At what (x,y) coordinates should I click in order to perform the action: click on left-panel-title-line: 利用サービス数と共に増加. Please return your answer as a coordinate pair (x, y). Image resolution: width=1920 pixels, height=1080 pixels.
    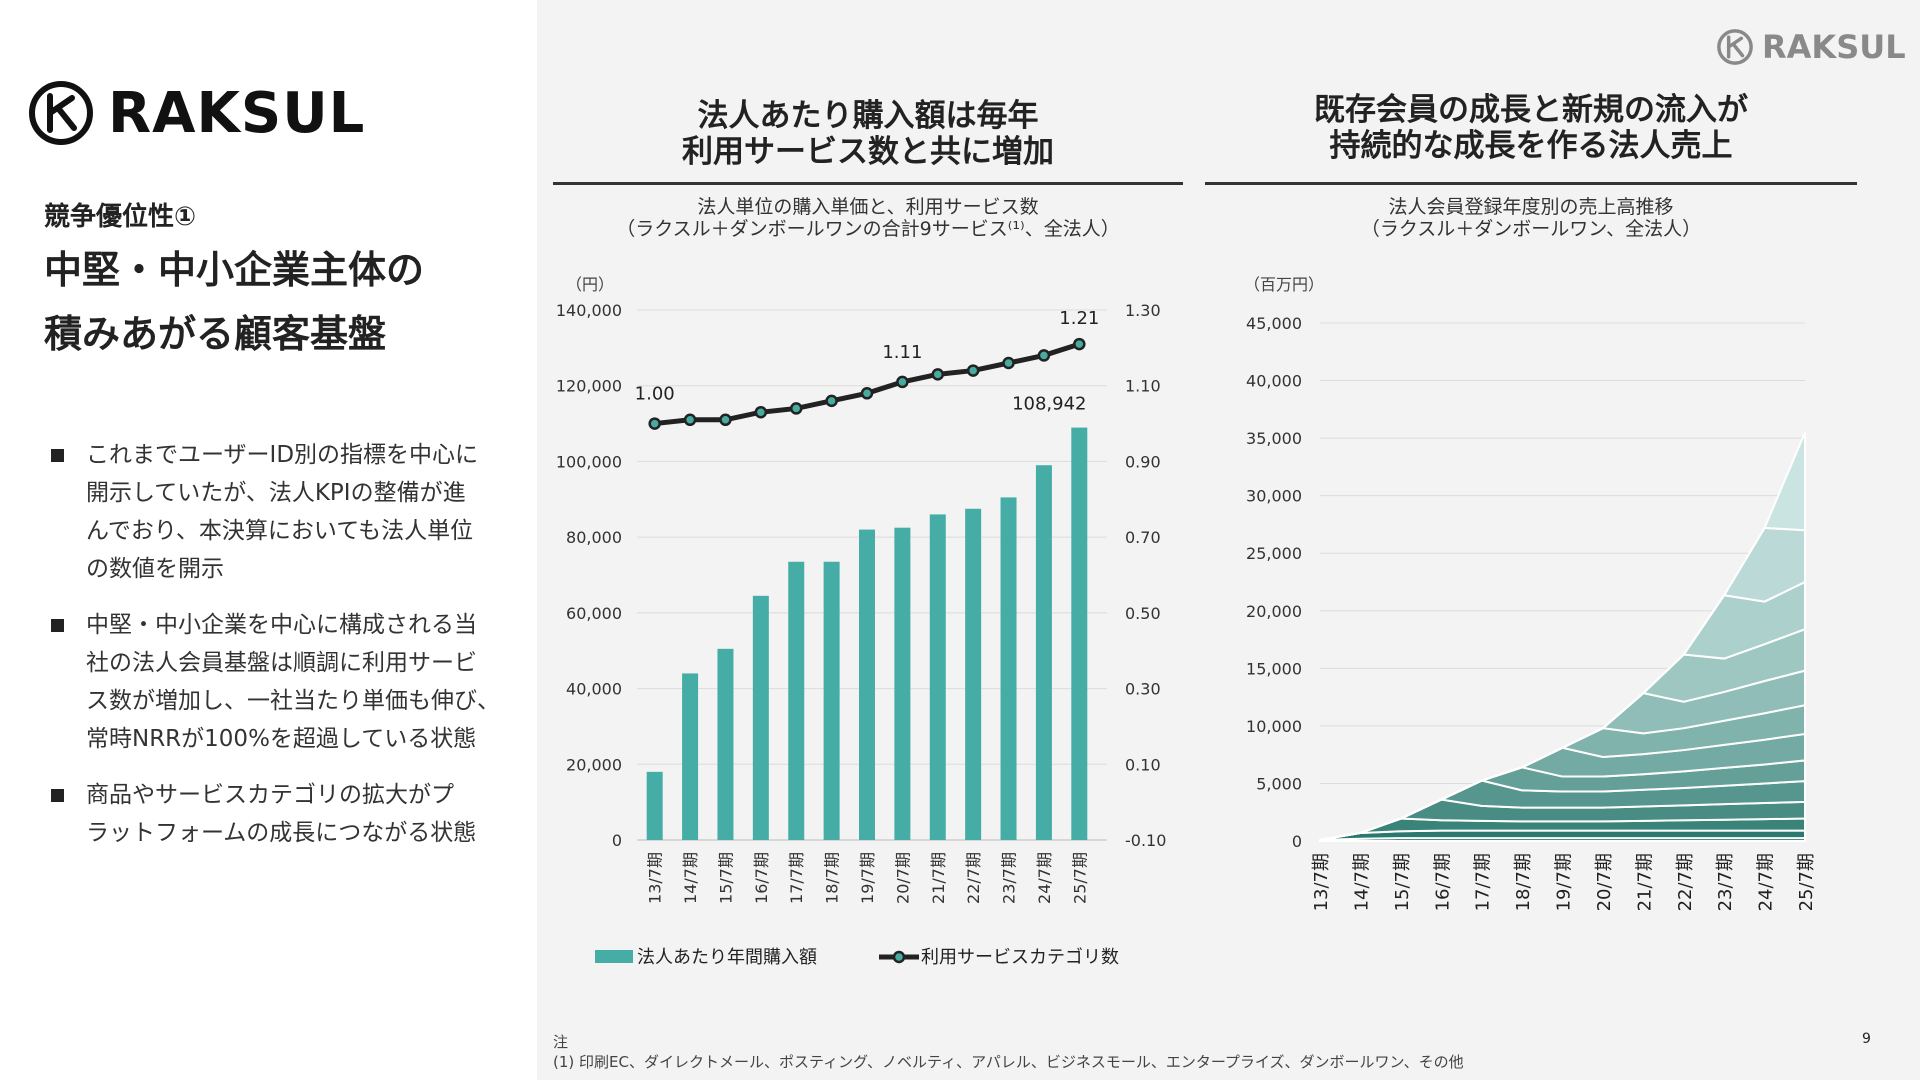
    Looking at the image, I should click on (868, 152).